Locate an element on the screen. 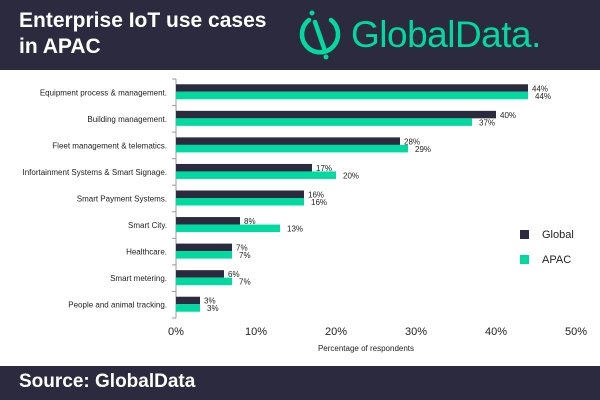  footer-banner: Source: GlobalData is located at coordinates (300, 383).